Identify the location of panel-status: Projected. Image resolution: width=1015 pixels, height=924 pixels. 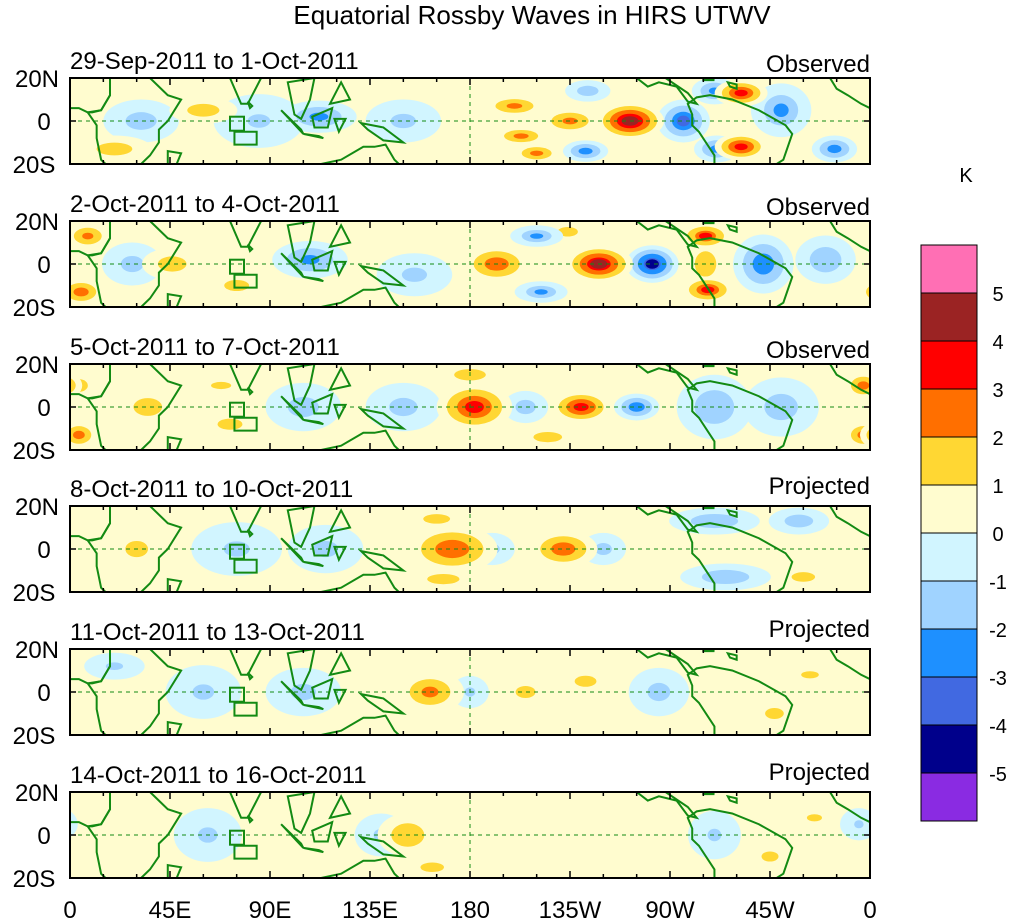
(819, 629).